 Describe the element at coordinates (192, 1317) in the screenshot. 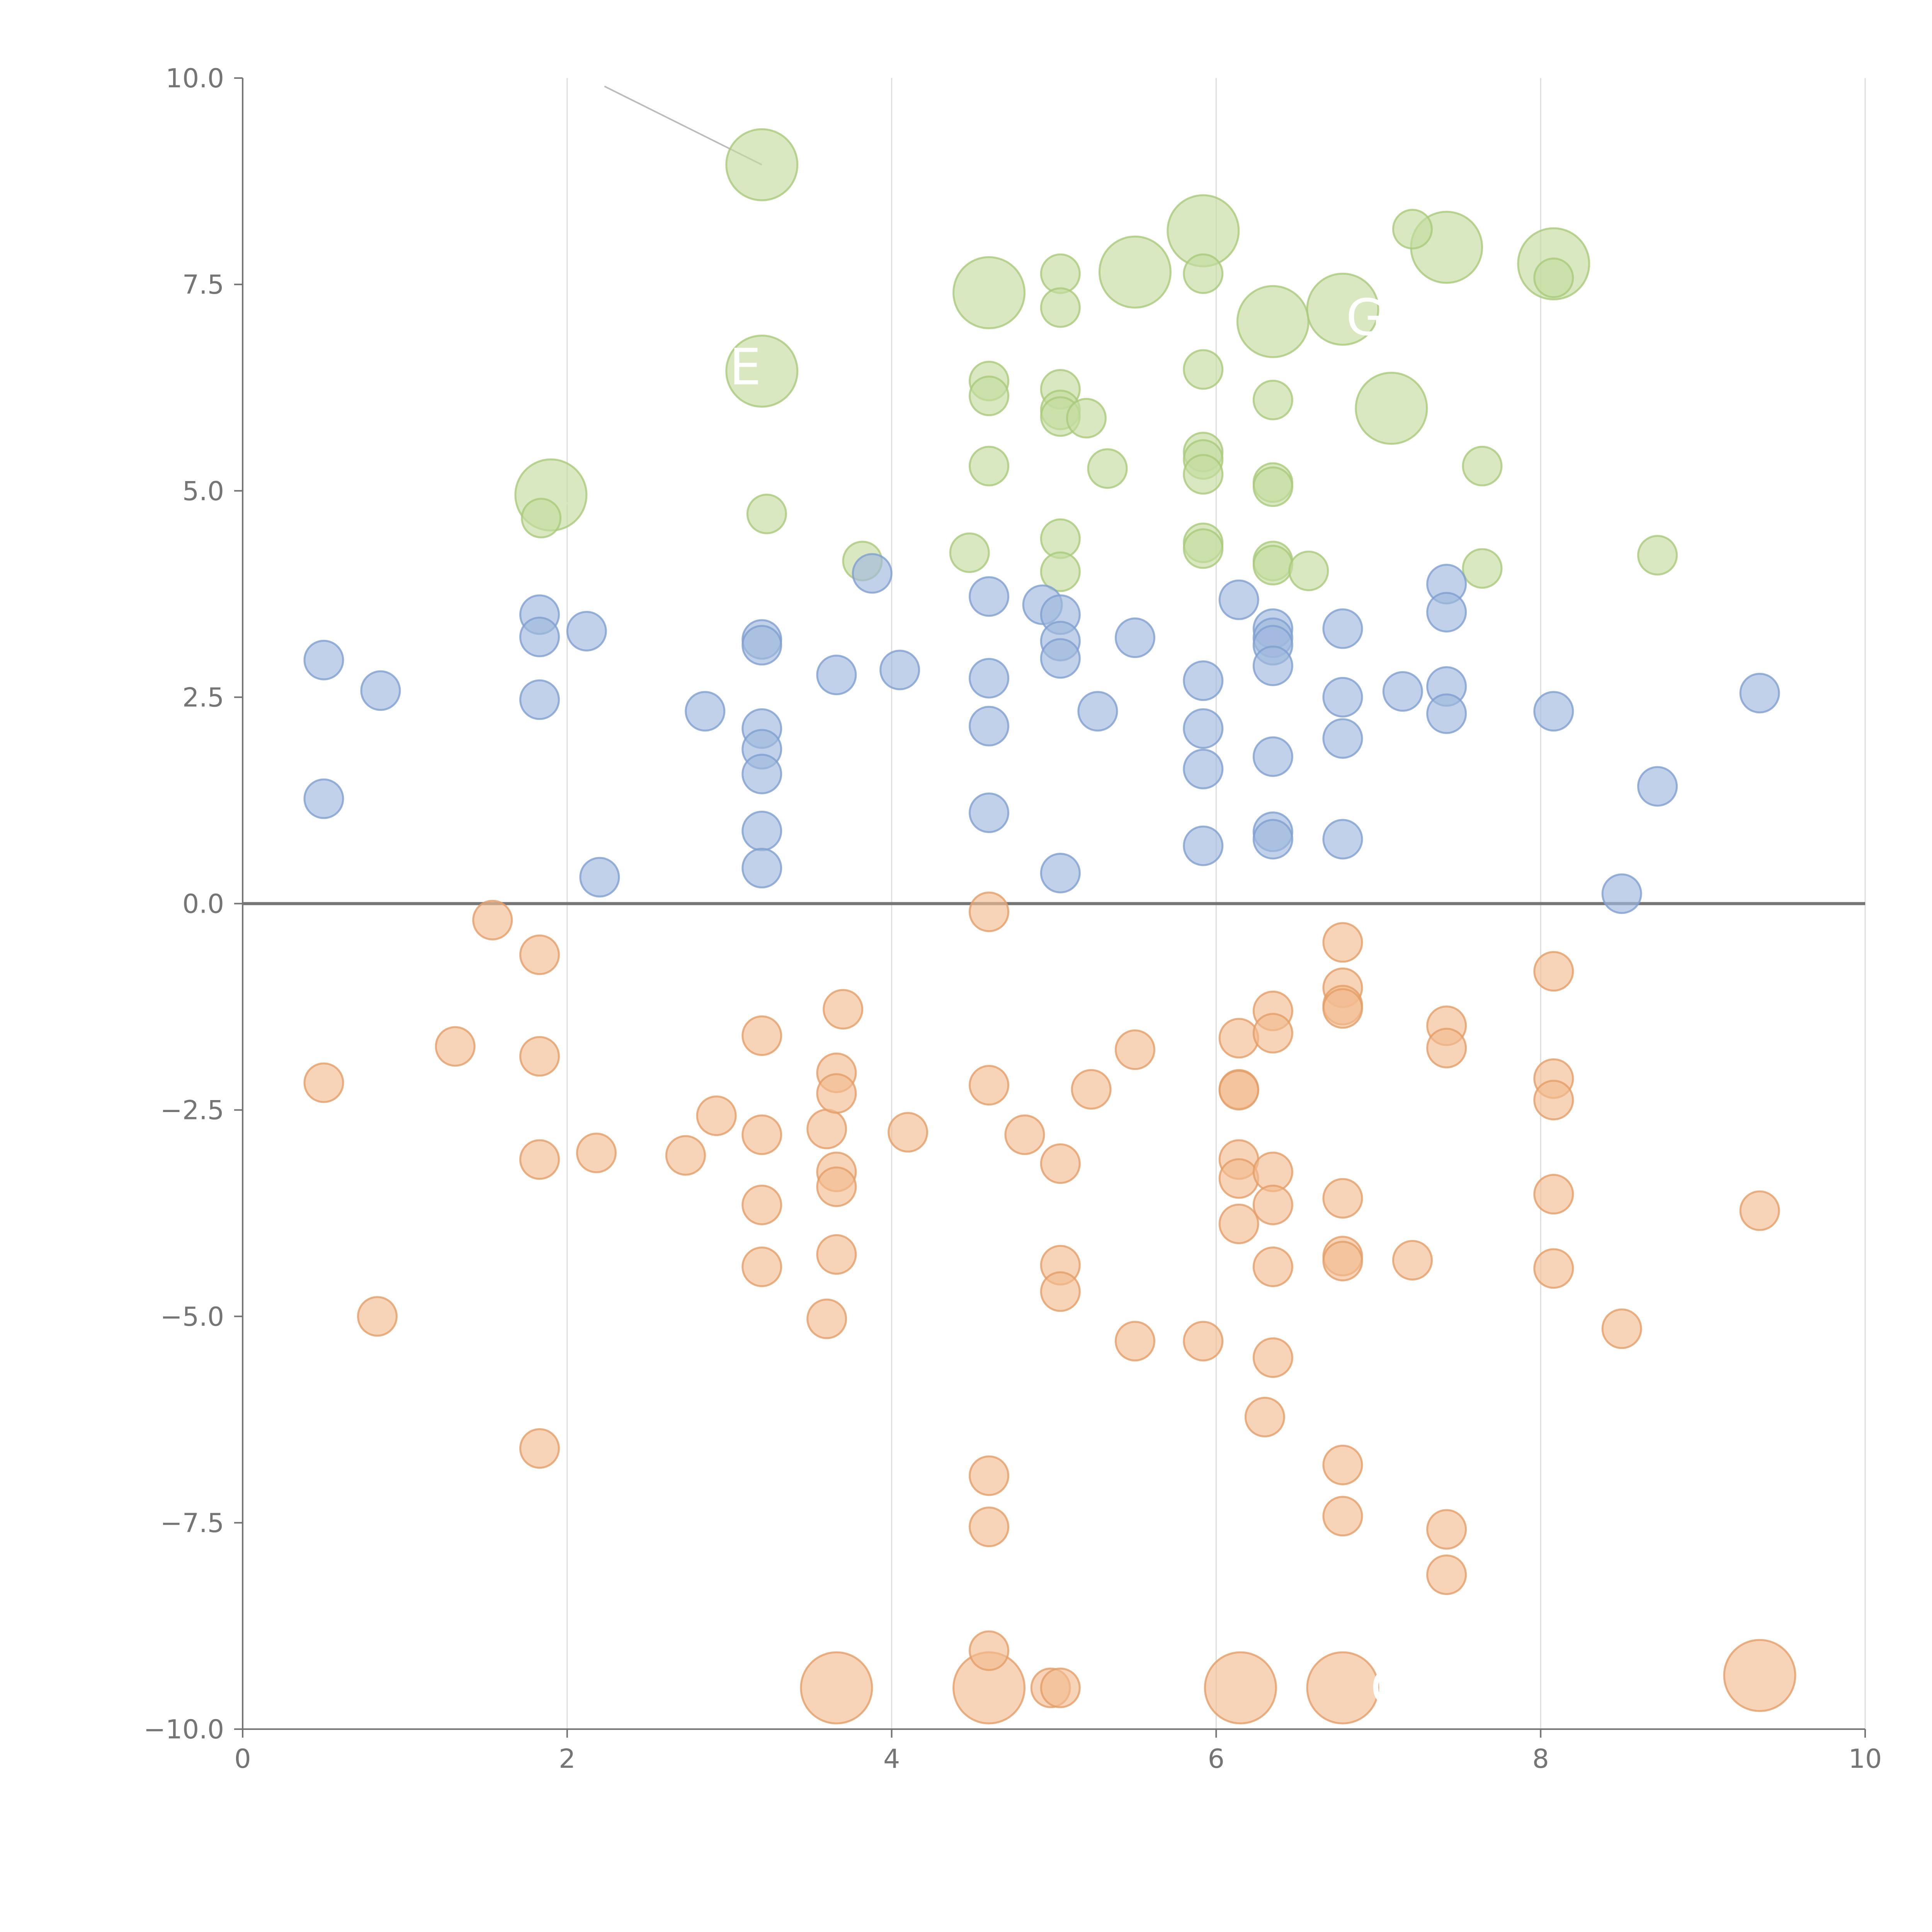

I see `y-tick-label: −5.0` at that location.